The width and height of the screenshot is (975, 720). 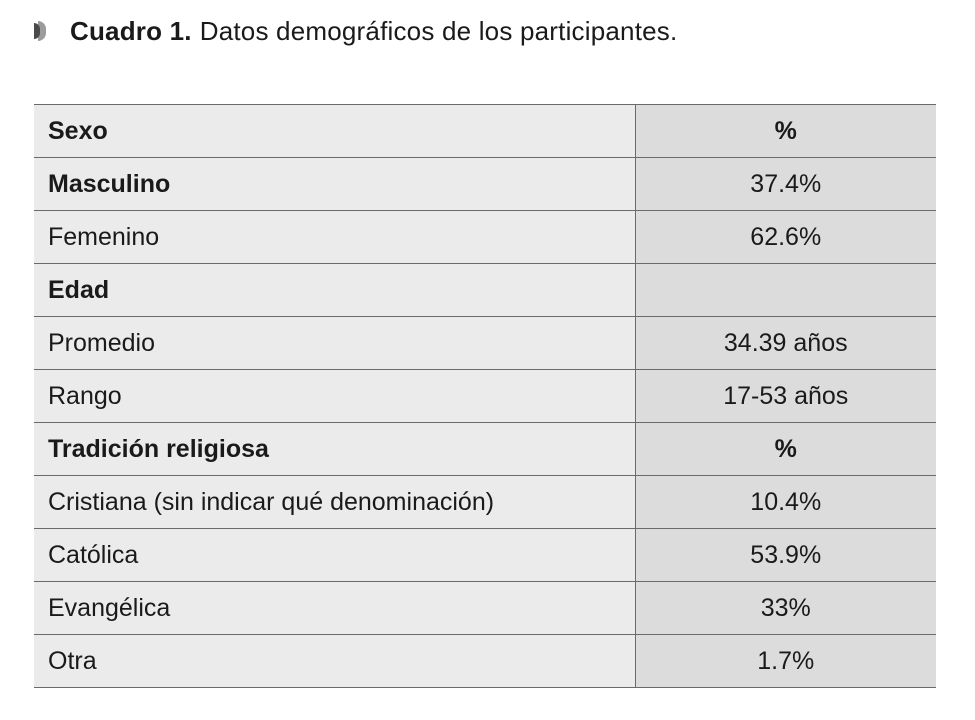 I want to click on table-row-masculino: Masculino 37.4%, so click(x=485, y=184).